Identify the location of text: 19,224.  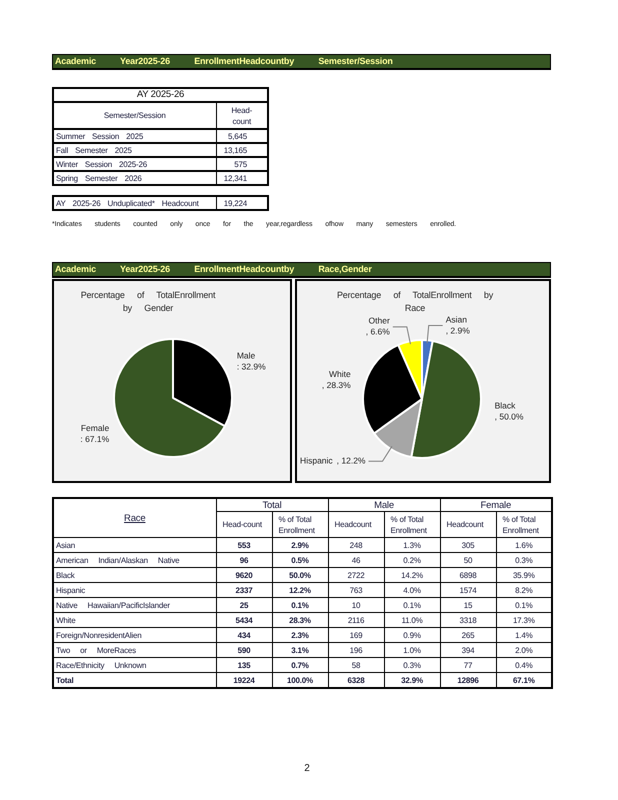
(235, 203).